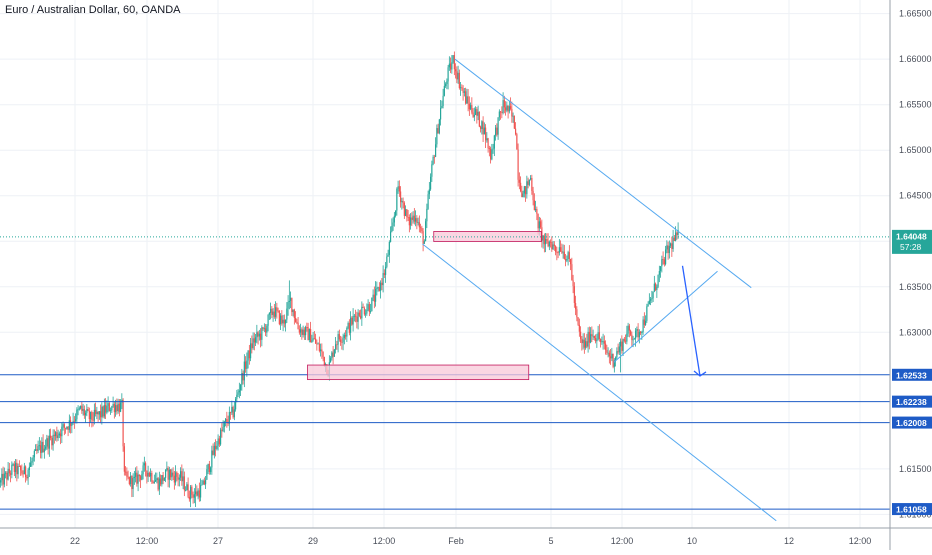 This screenshot has width=932, height=555. What do you see at coordinates (603, 173) in the screenshot?
I see `trendline` at bounding box center [603, 173].